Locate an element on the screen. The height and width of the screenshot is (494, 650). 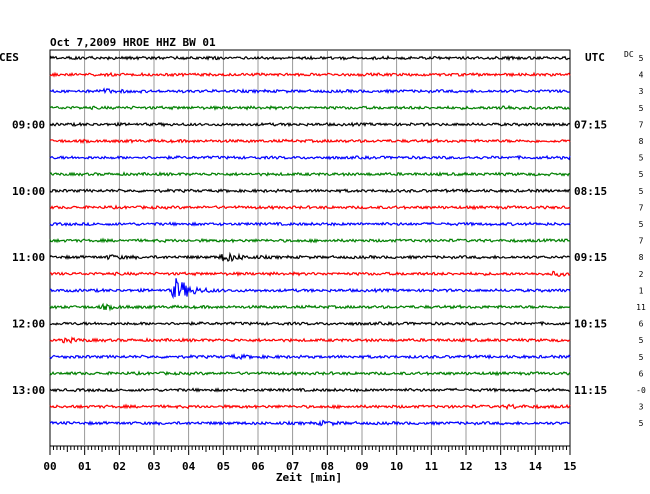
left-time-label: 13:00 is located at coordinates (28, 390).